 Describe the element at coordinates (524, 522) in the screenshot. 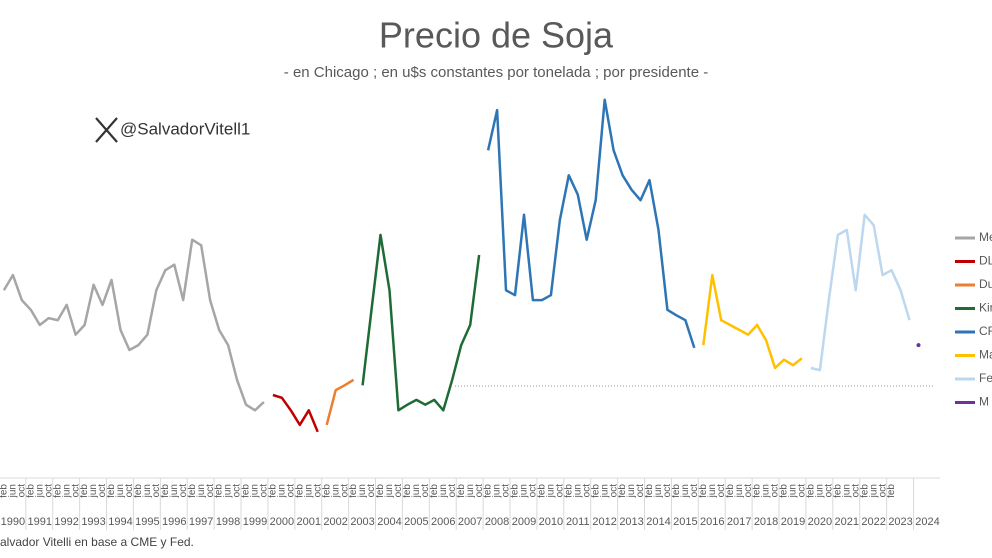

I see `year-label: 2009` at that location.